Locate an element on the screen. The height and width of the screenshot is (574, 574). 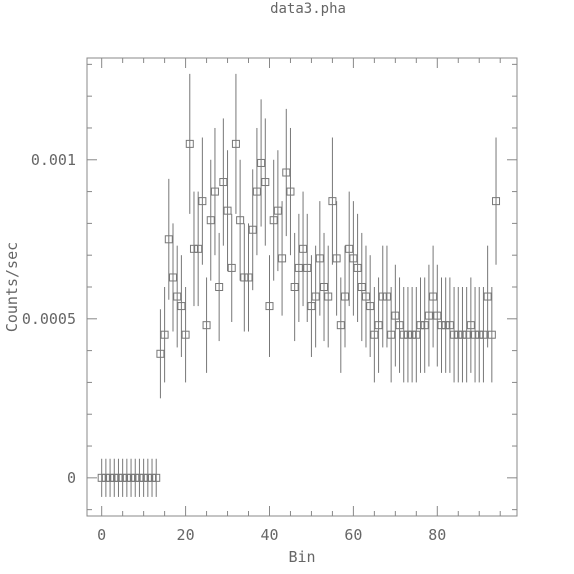
x-tick-label: 40 is located at coordinates (269, 535).